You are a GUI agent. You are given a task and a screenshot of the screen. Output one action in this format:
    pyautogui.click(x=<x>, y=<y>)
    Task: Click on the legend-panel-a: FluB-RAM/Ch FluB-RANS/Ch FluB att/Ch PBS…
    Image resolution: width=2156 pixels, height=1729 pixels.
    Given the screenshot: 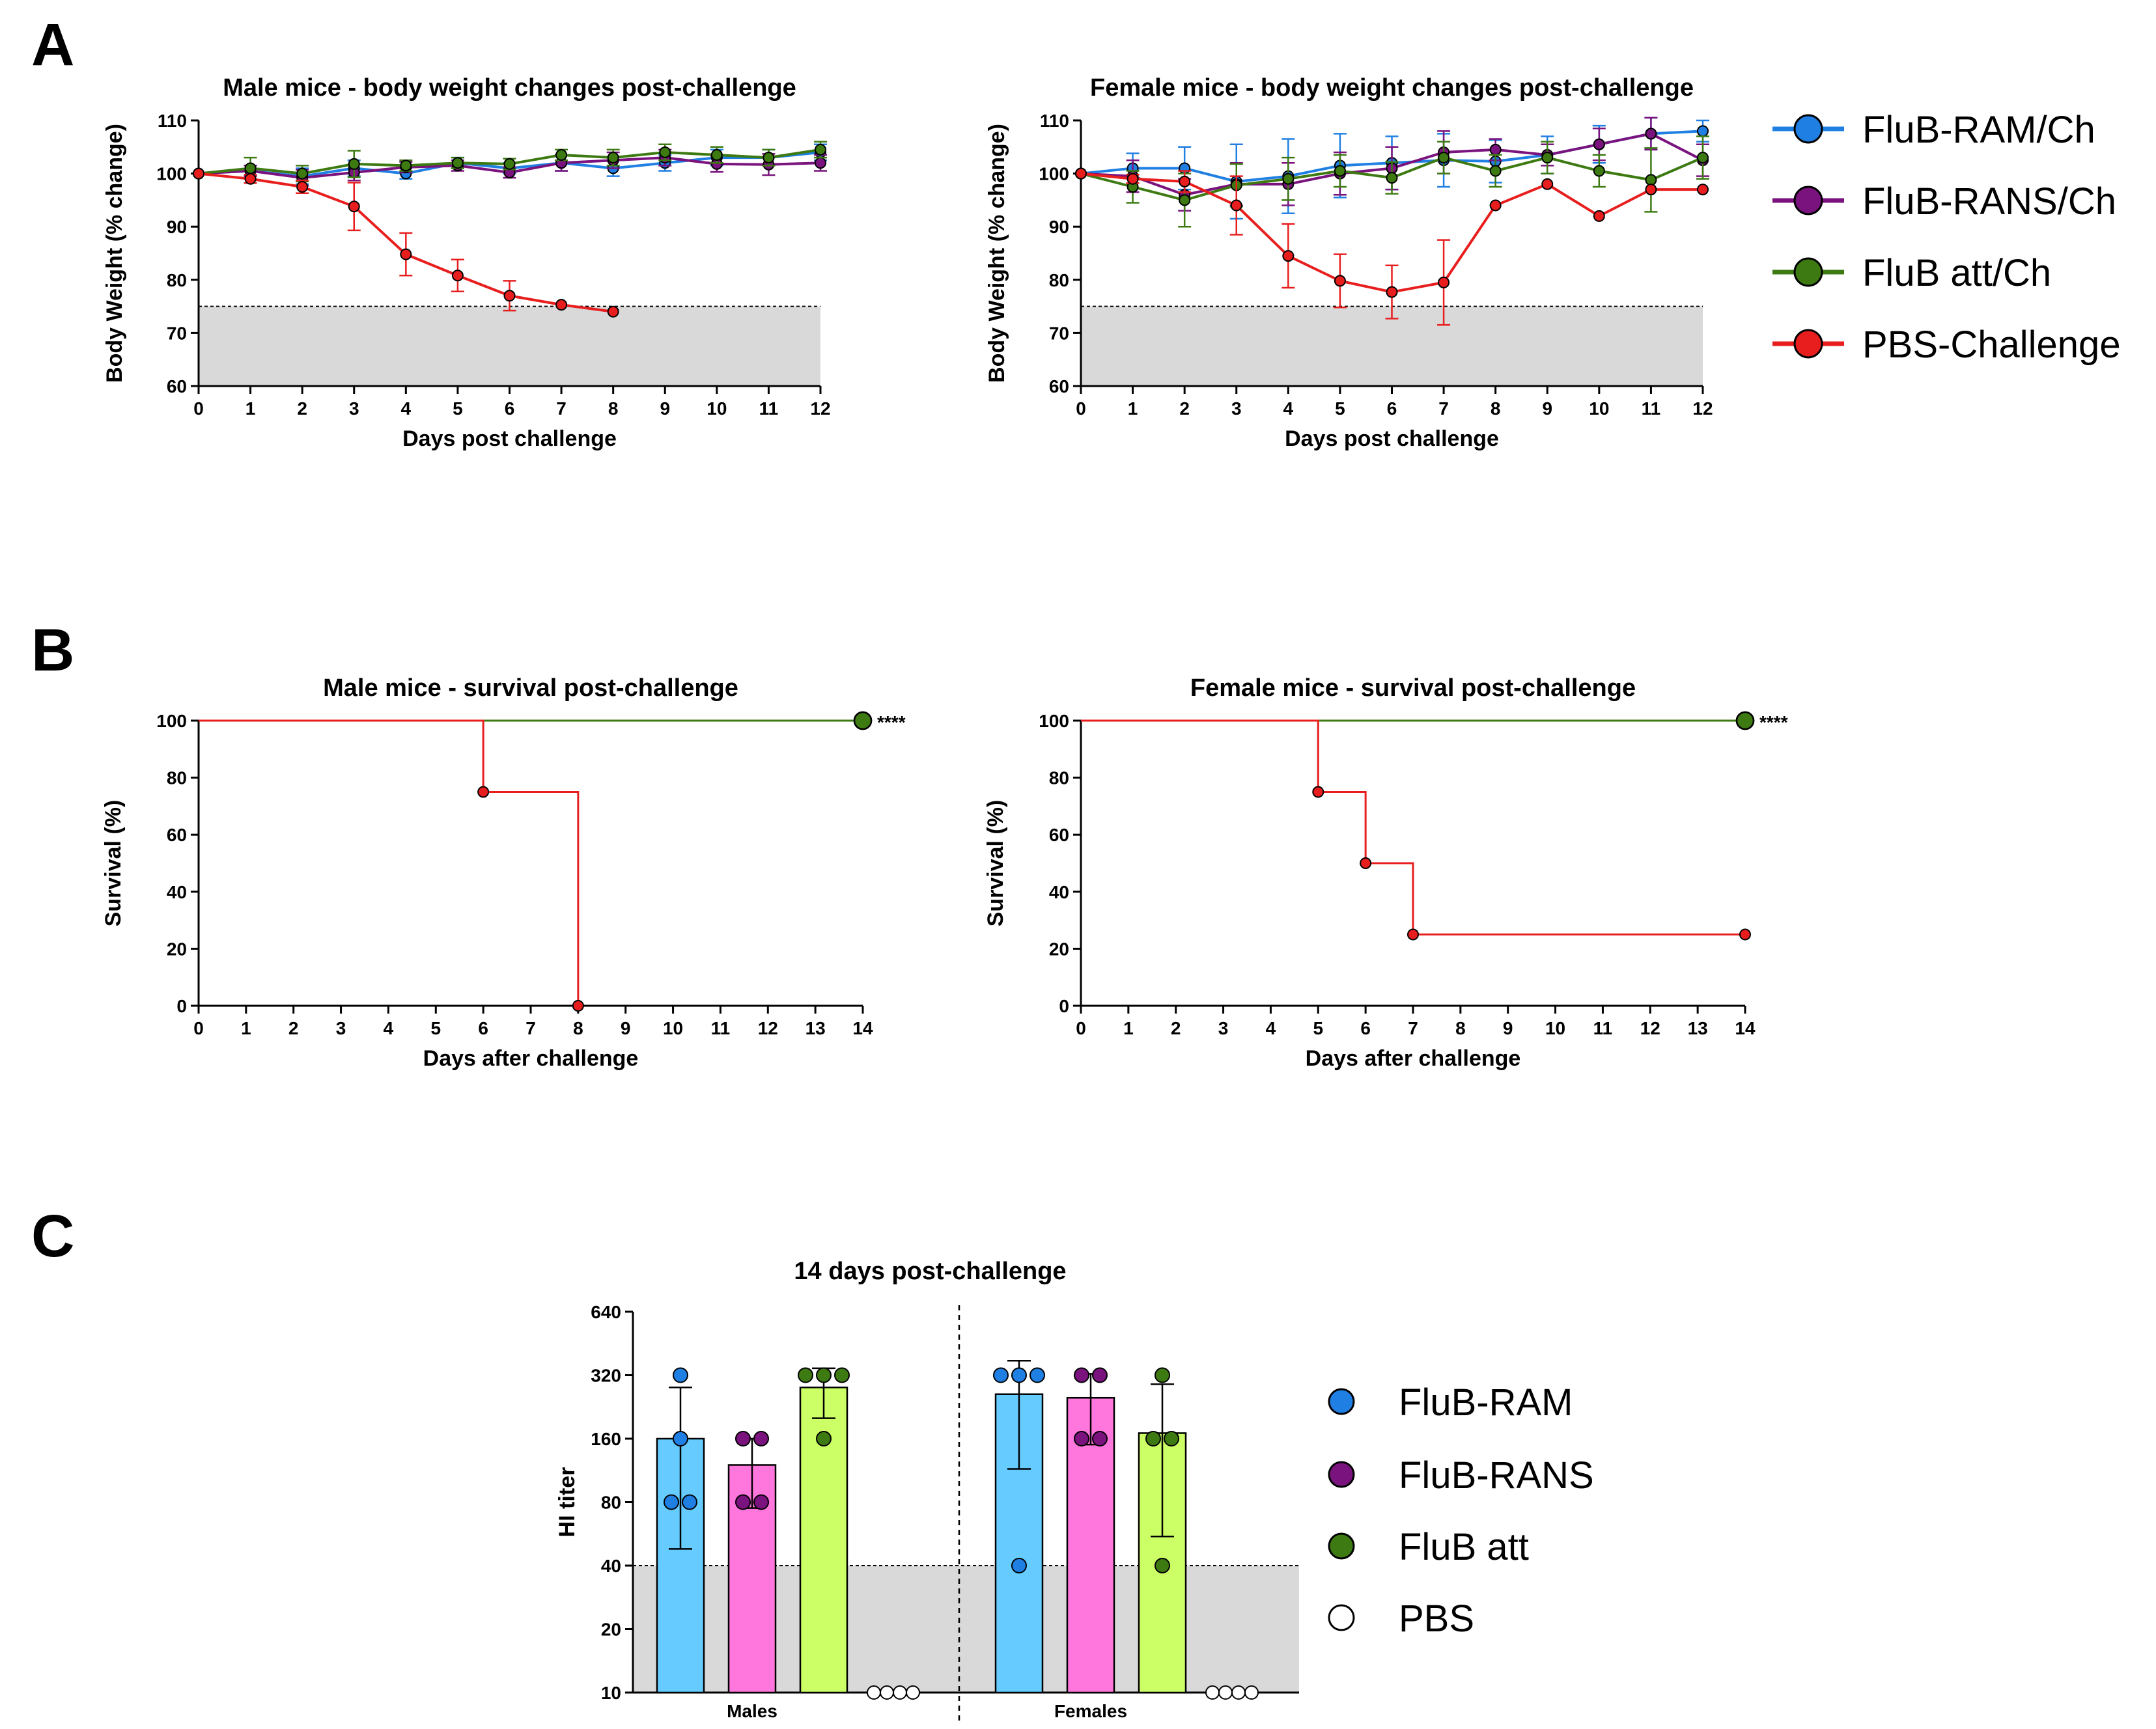 What is the action you would take?
    pyautogui.click(x=1947, y=238)
    